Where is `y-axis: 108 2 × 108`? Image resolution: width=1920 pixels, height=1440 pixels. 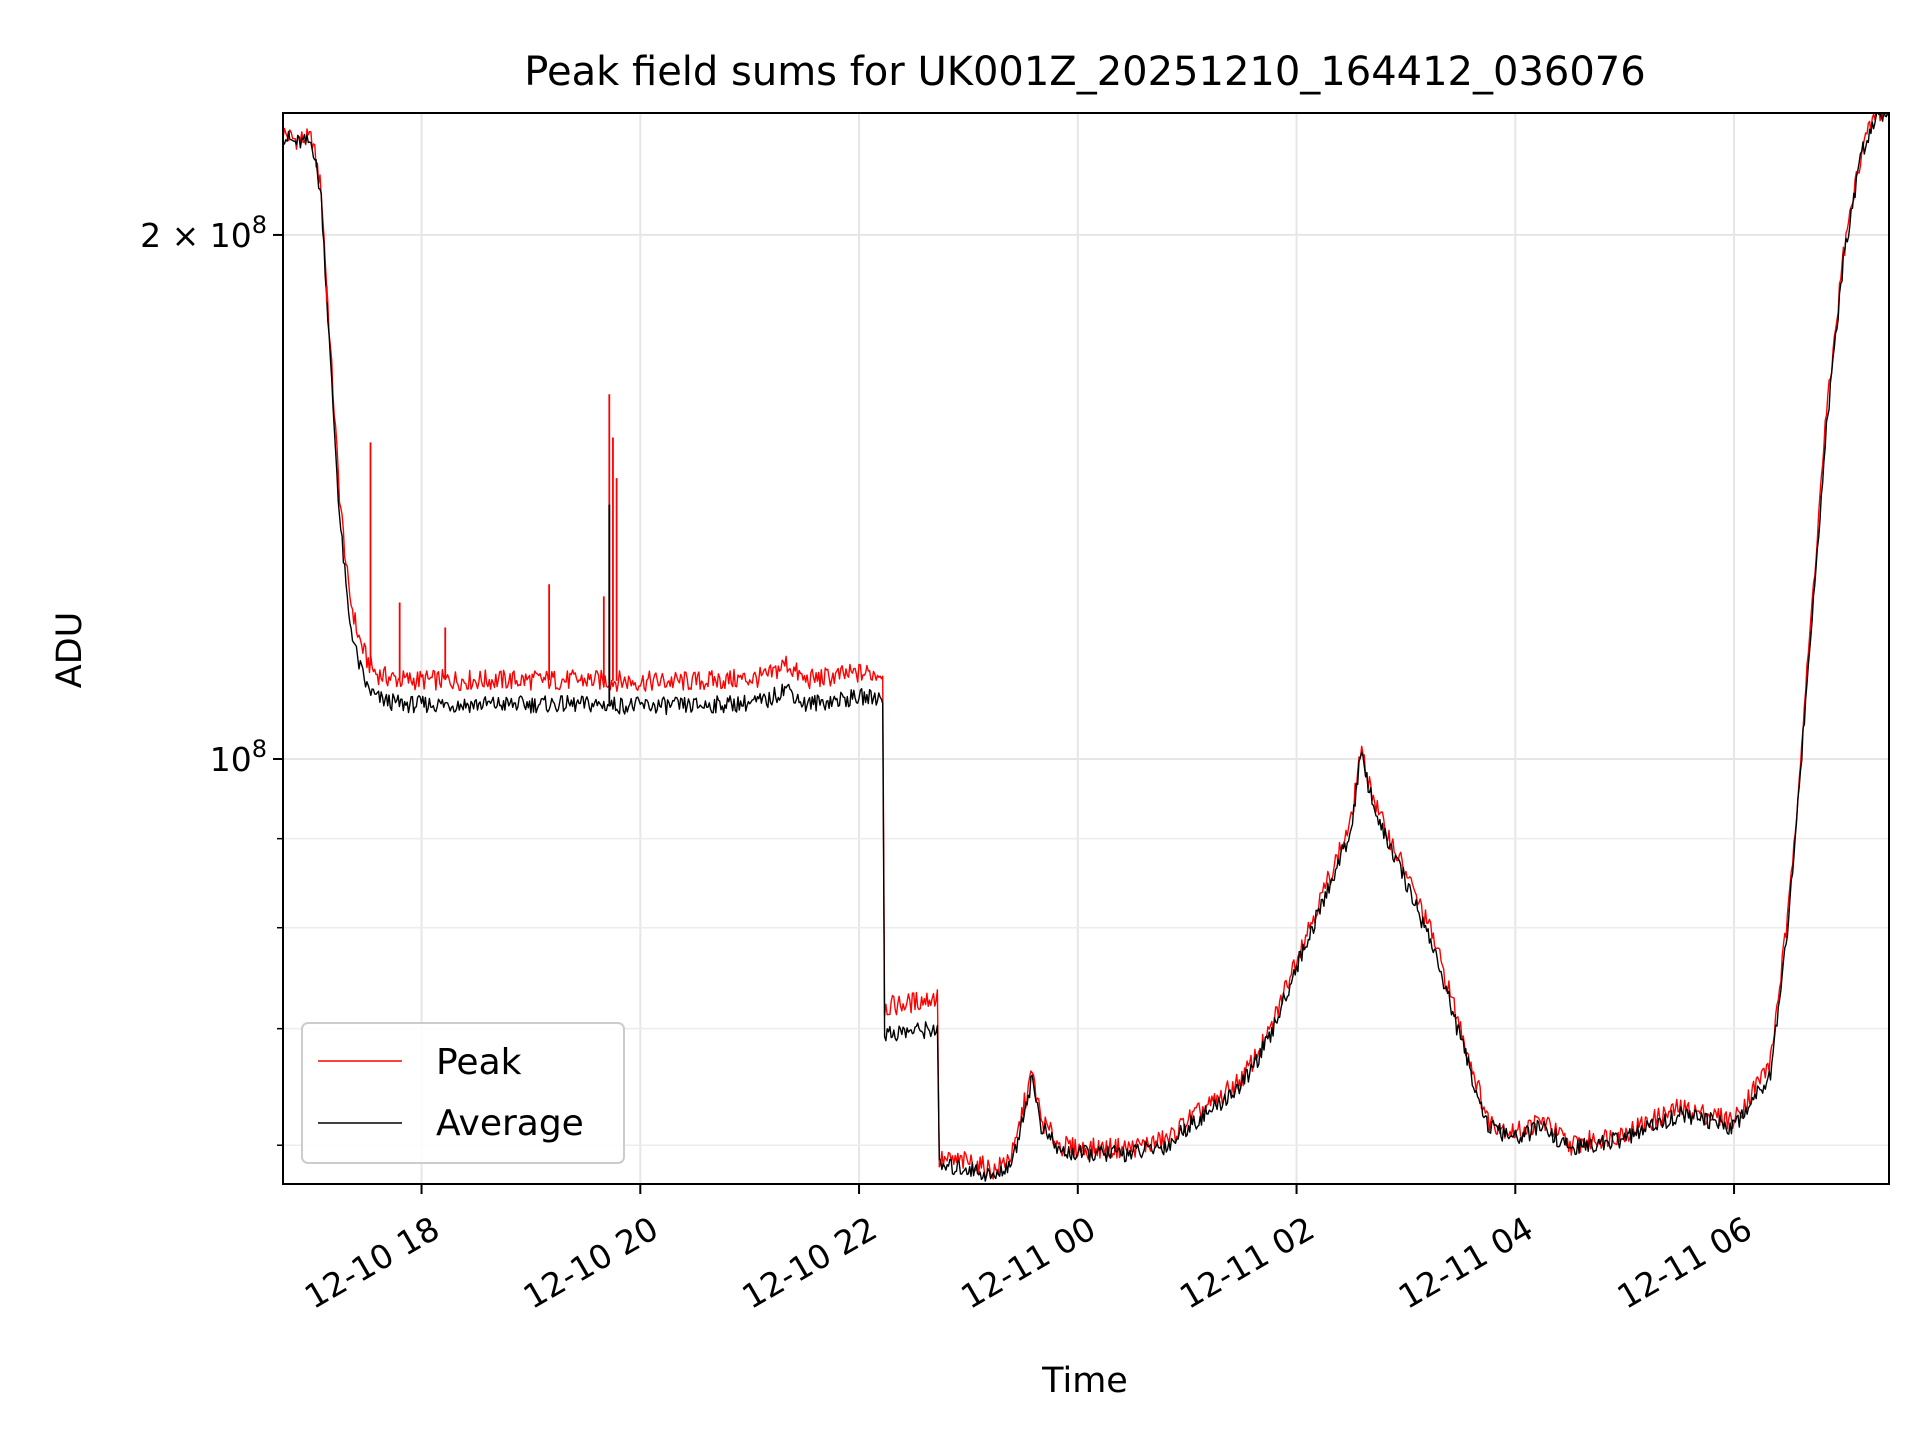 y-axis: 108 2 × 108 is located at coordinates (211, 678).